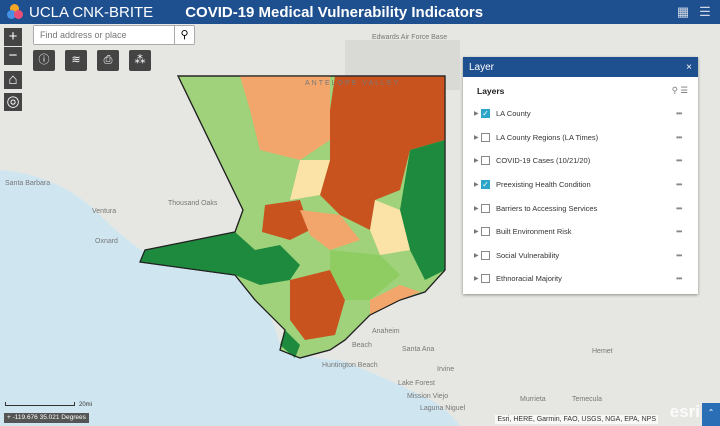 Image resolution: width=720 pixels, height=426 pixels. What do you see at coordinates (76, 60) in the screenshot?
I see `layers-icon: ≋` at bounding box center [76, 60].